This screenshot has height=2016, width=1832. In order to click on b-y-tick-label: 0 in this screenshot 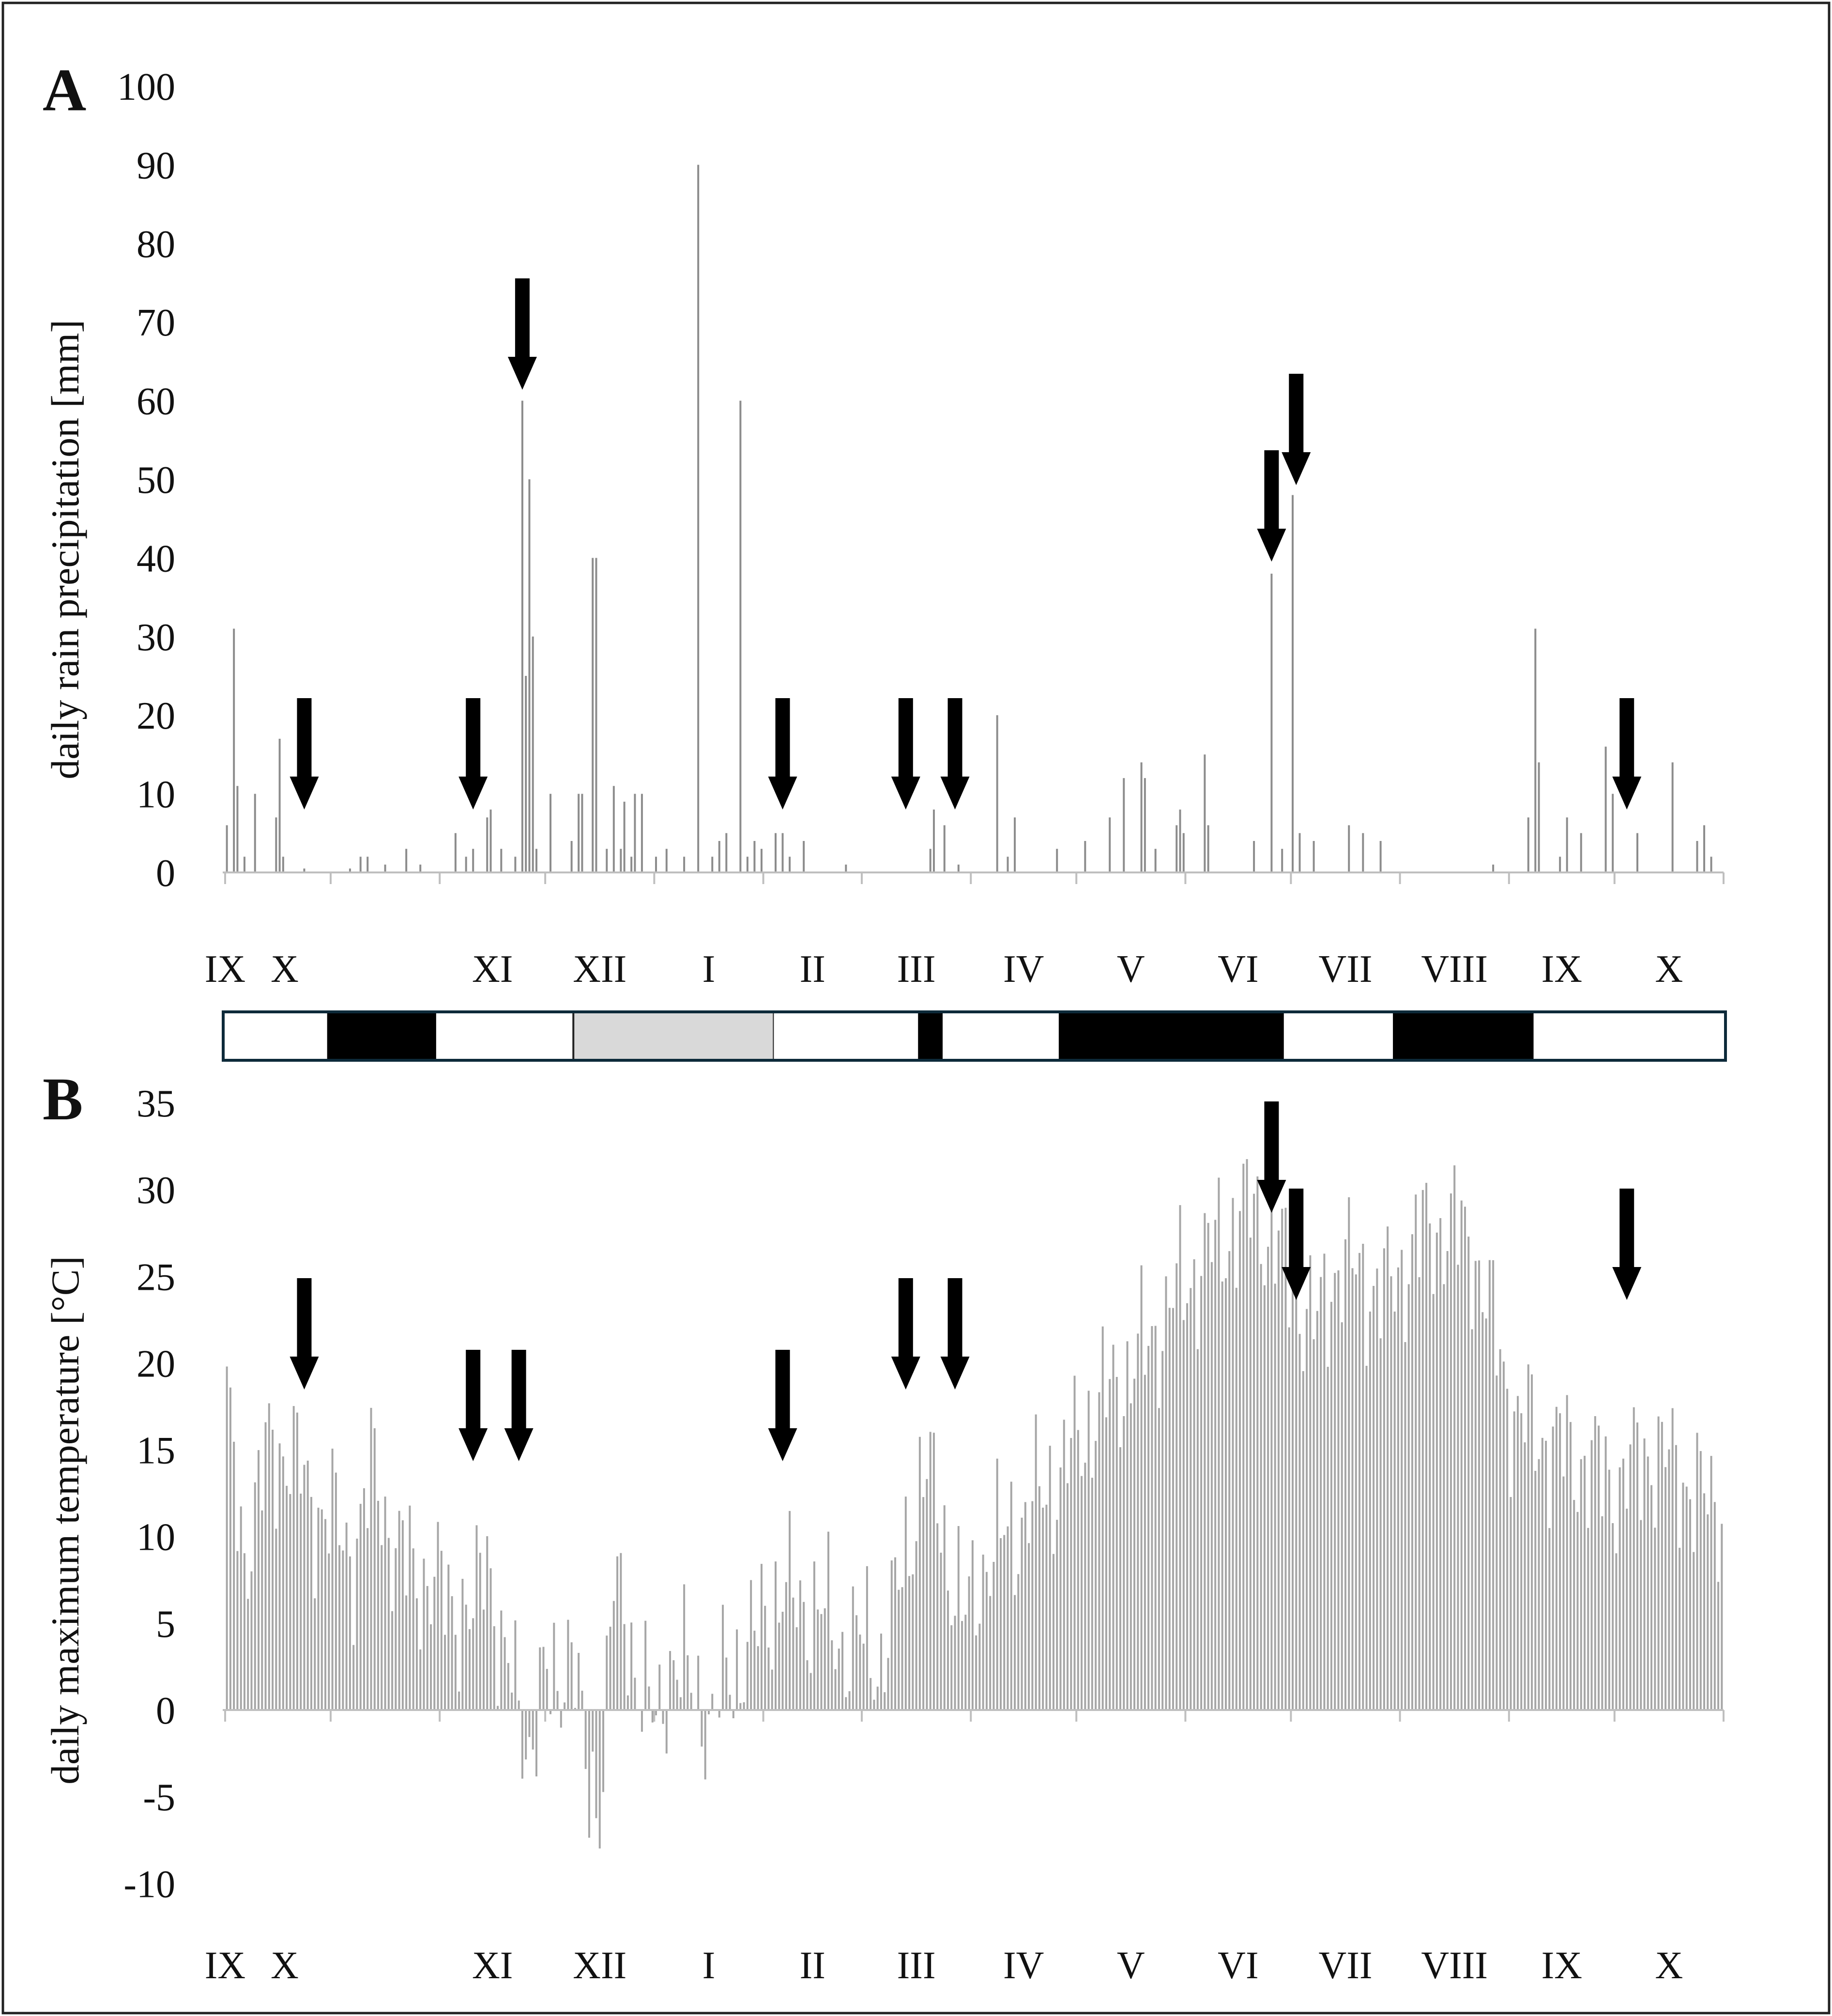, I will do `click(165, 1711)`.